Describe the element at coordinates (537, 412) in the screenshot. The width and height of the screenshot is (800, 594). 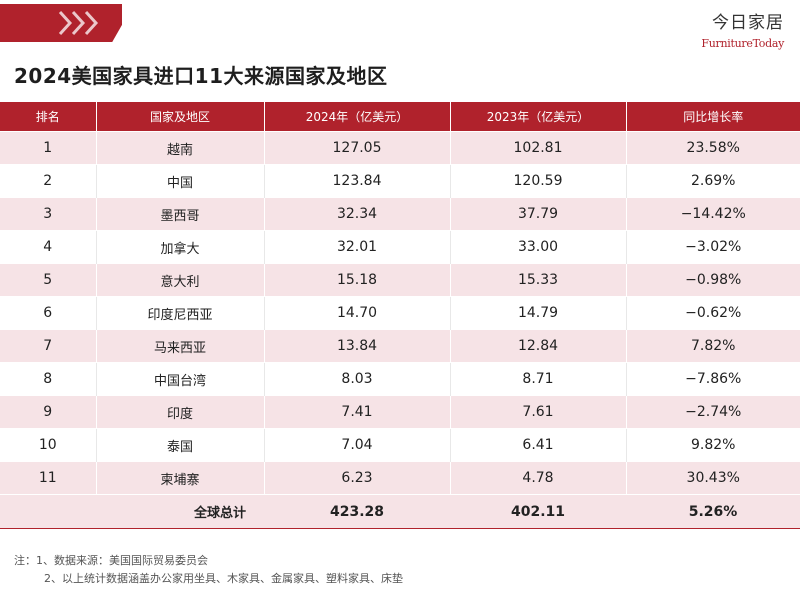
I see `value-2023-cell: 7.61` at that location.